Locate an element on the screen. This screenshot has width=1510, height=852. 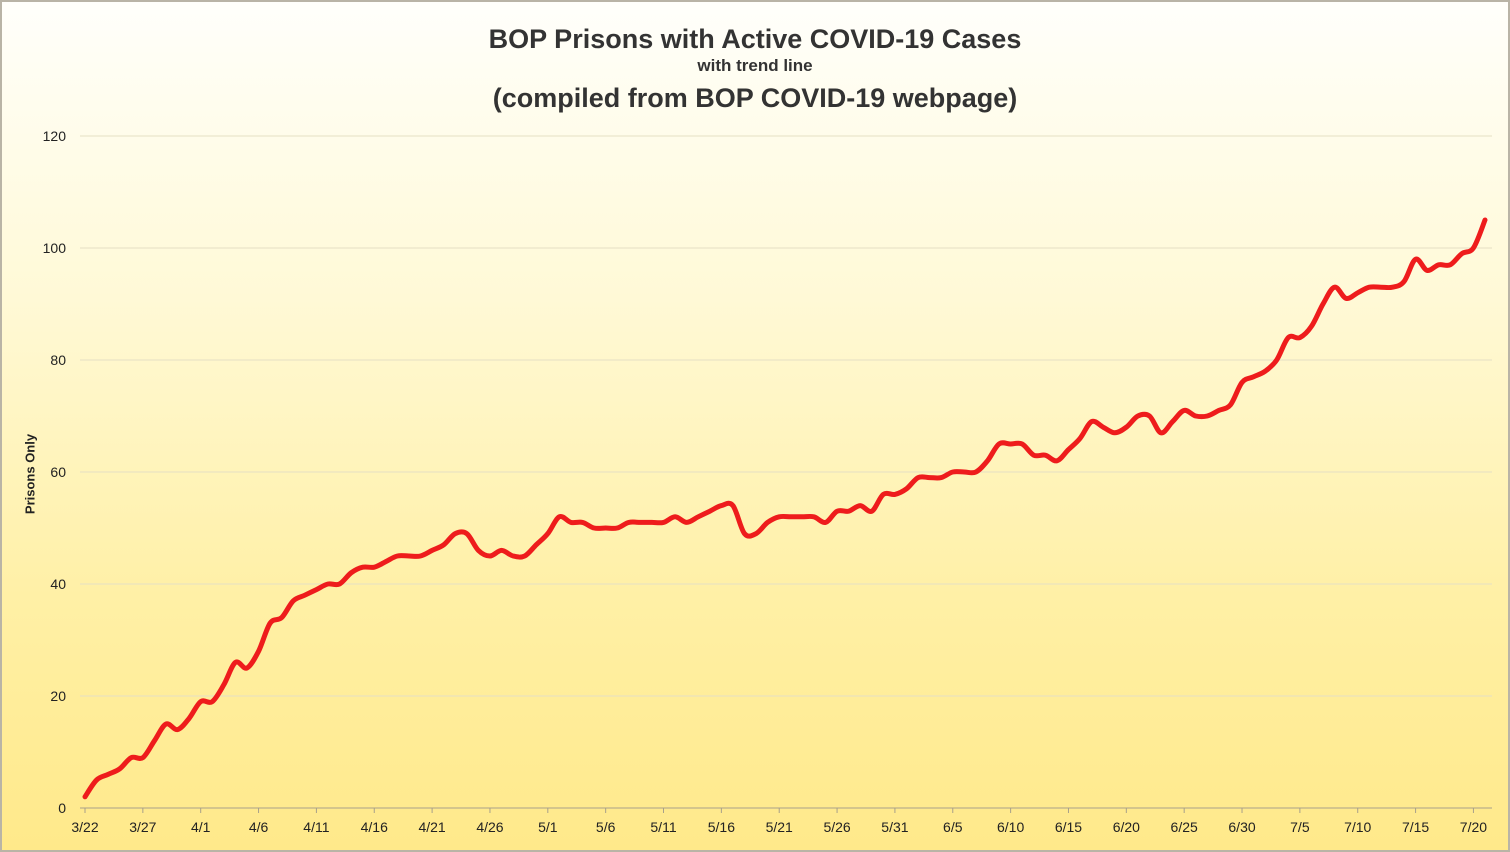
x-tick-label: 3/27 is located at coordinates (142, 827).